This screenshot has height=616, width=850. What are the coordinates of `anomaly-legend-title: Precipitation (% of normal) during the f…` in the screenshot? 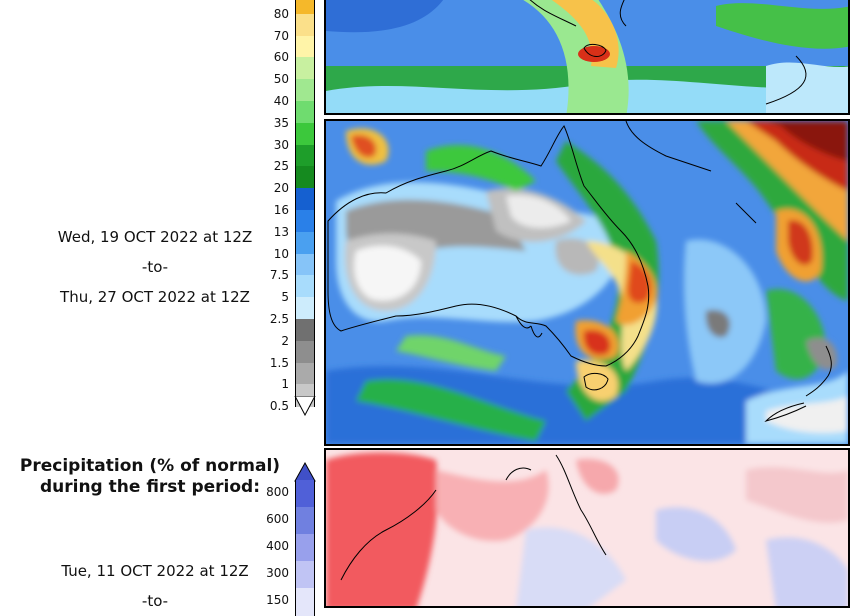 It's located at (150, 477).